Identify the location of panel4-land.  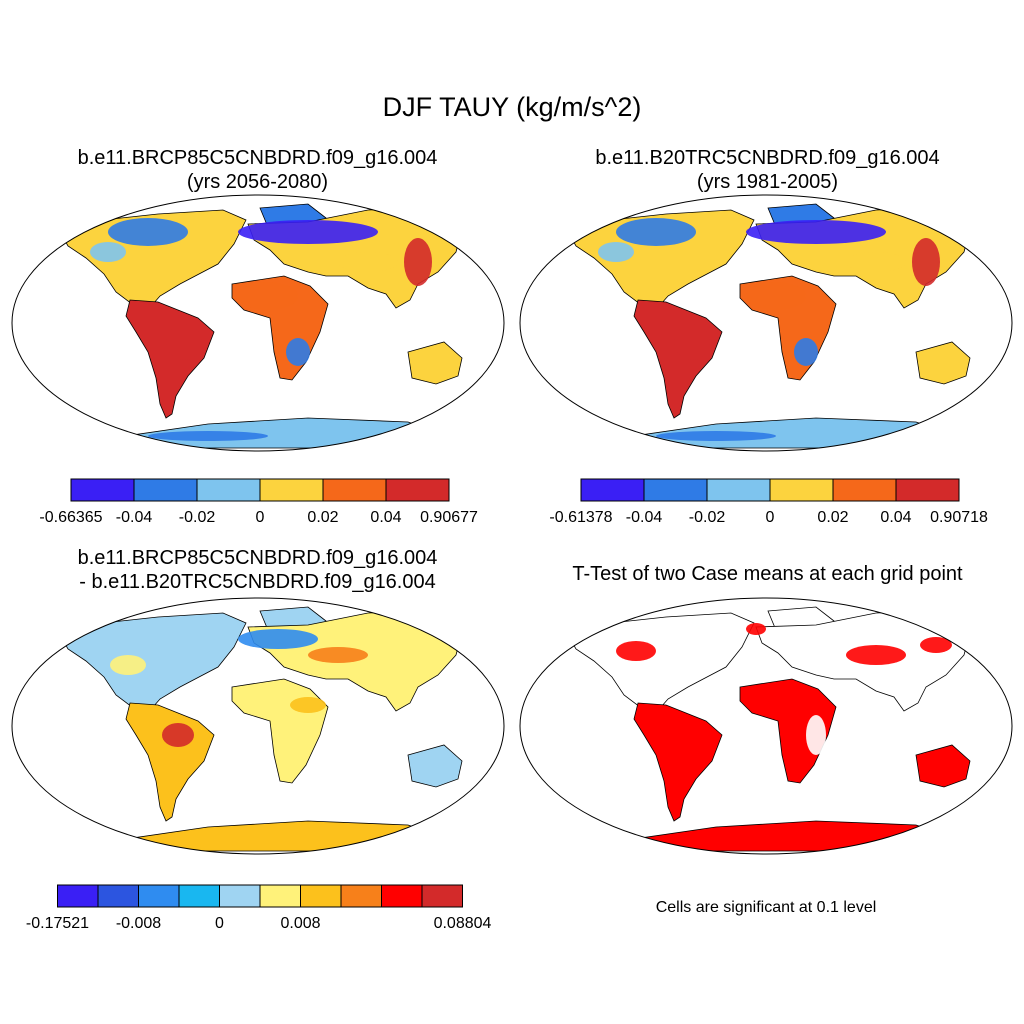
(770, 729).